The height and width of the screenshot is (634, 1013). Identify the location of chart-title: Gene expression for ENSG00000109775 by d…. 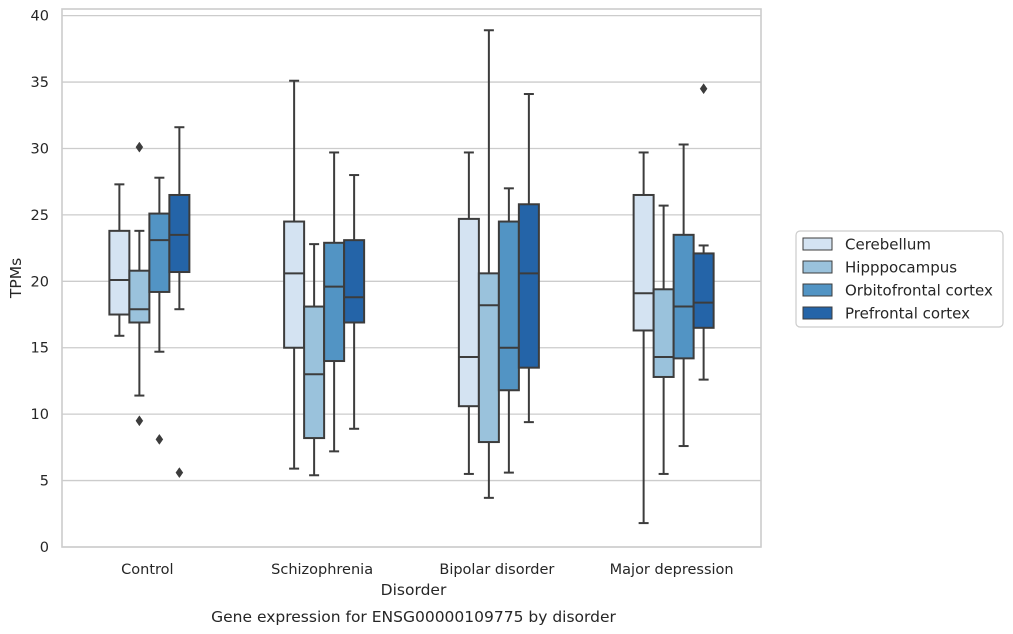
(413, 617).